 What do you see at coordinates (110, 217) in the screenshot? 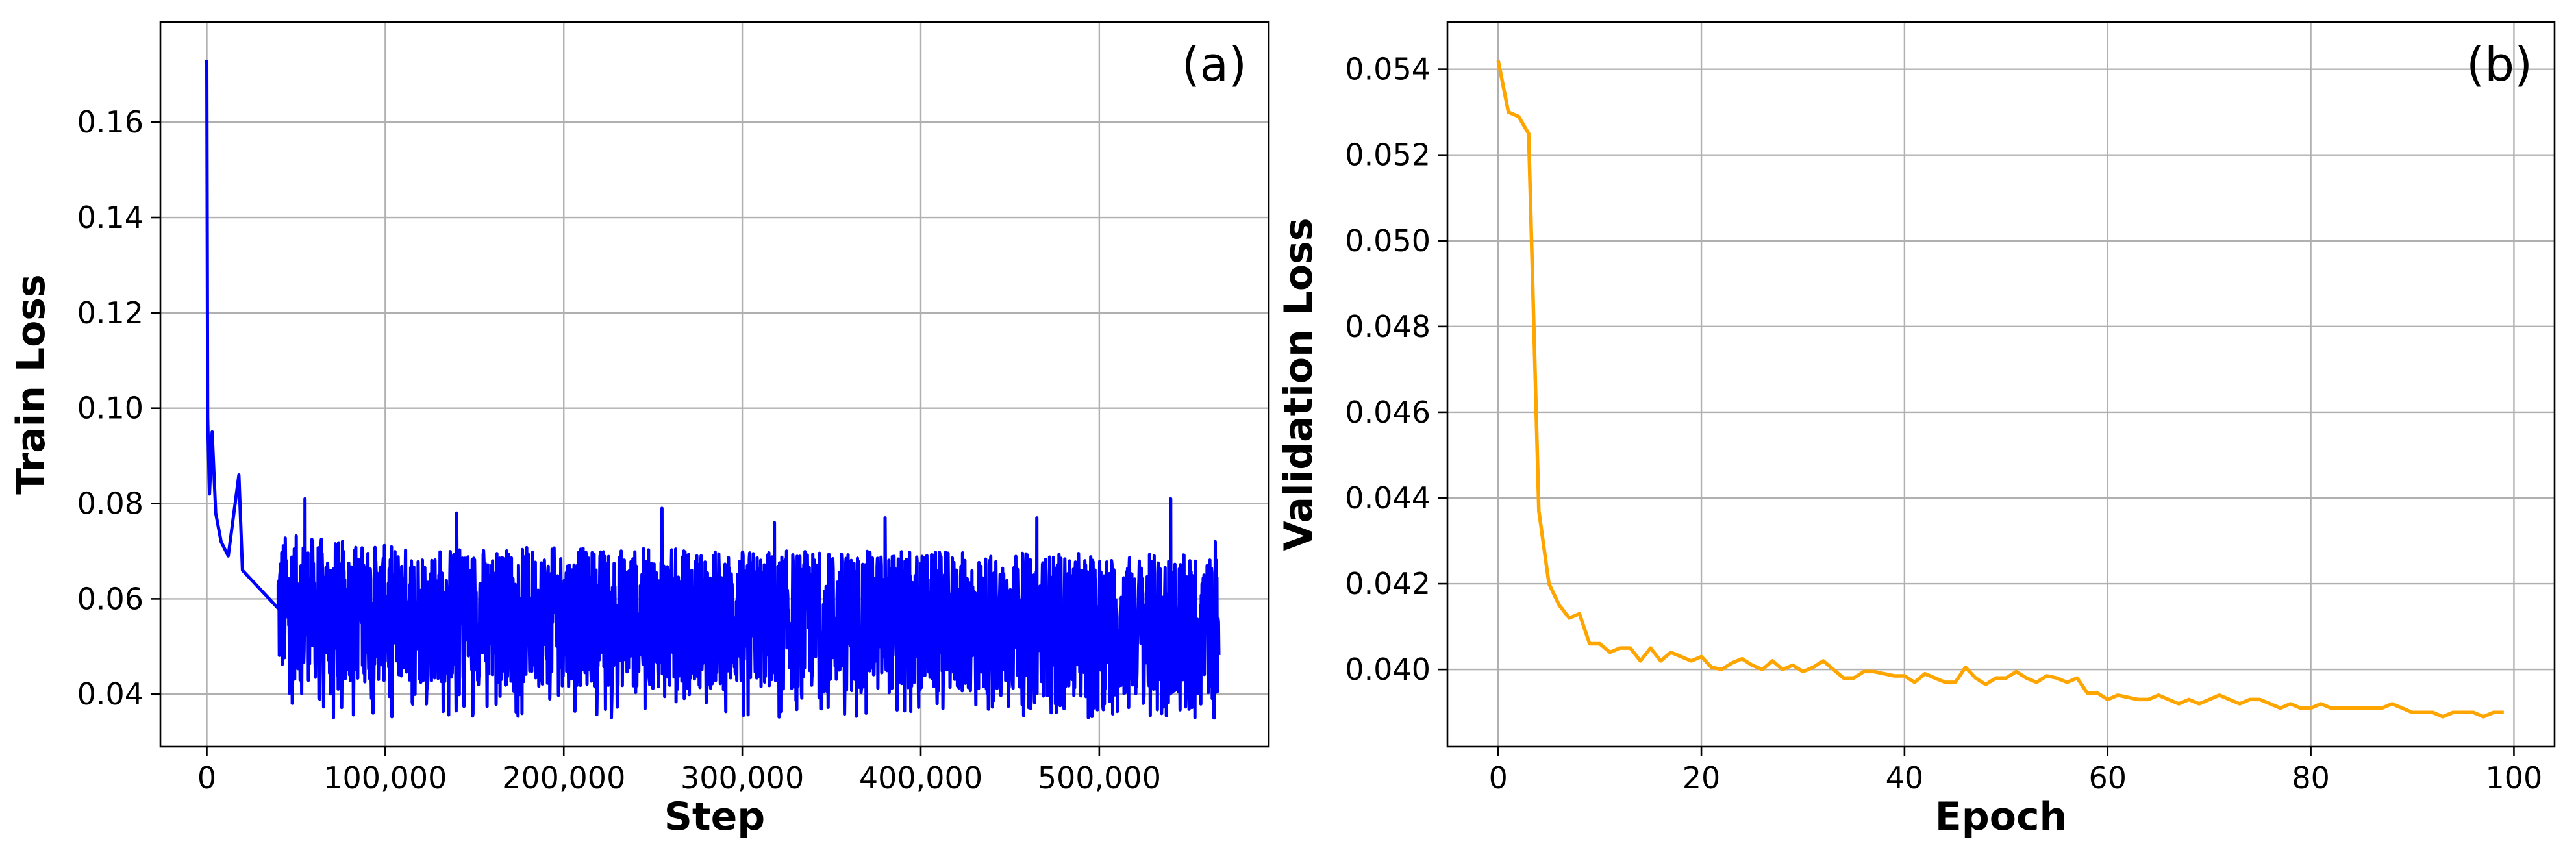
I see `y-tick-label: 0.14` at bounding box center [110, 217].